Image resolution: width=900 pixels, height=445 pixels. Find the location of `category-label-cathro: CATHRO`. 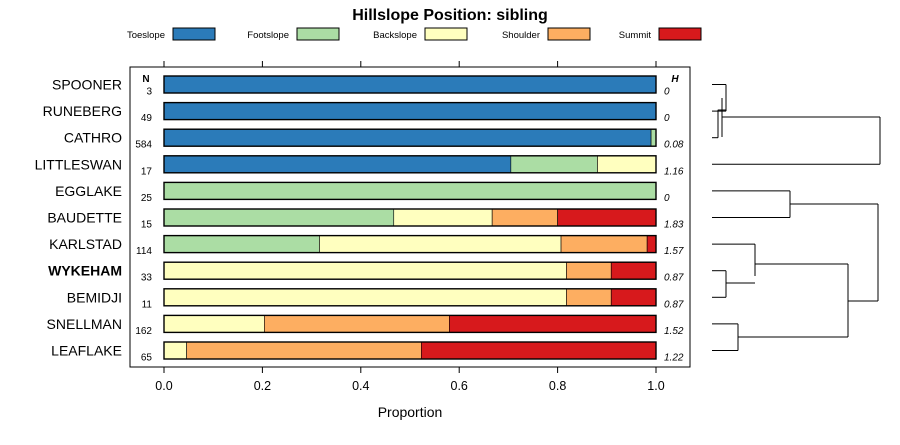

category-label-cathro: CATHRO is located at coordinates (93, 138).